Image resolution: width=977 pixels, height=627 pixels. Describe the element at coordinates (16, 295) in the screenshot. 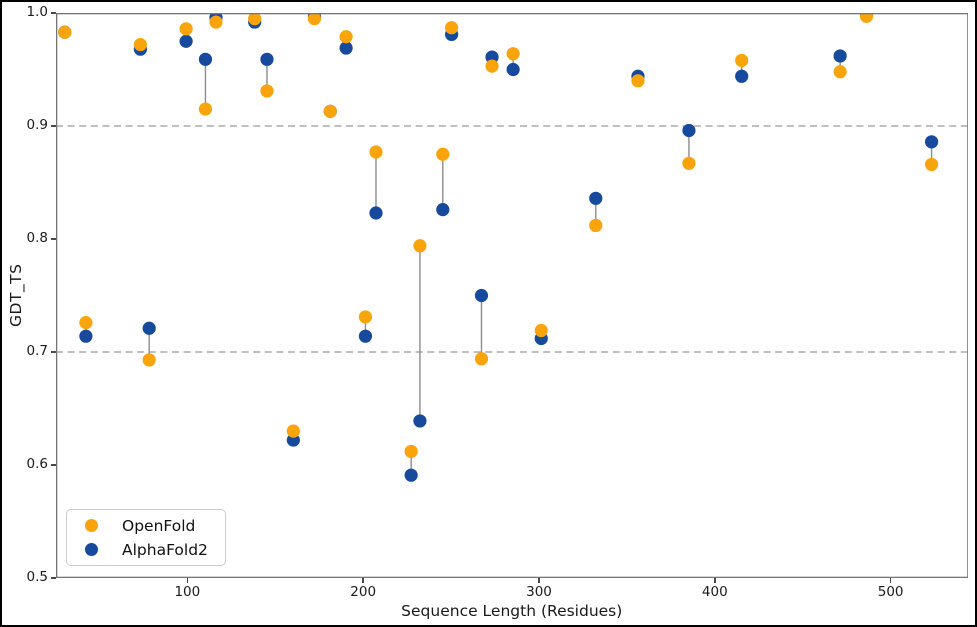

I see `y-axis-title: GDT_TS` at that location.